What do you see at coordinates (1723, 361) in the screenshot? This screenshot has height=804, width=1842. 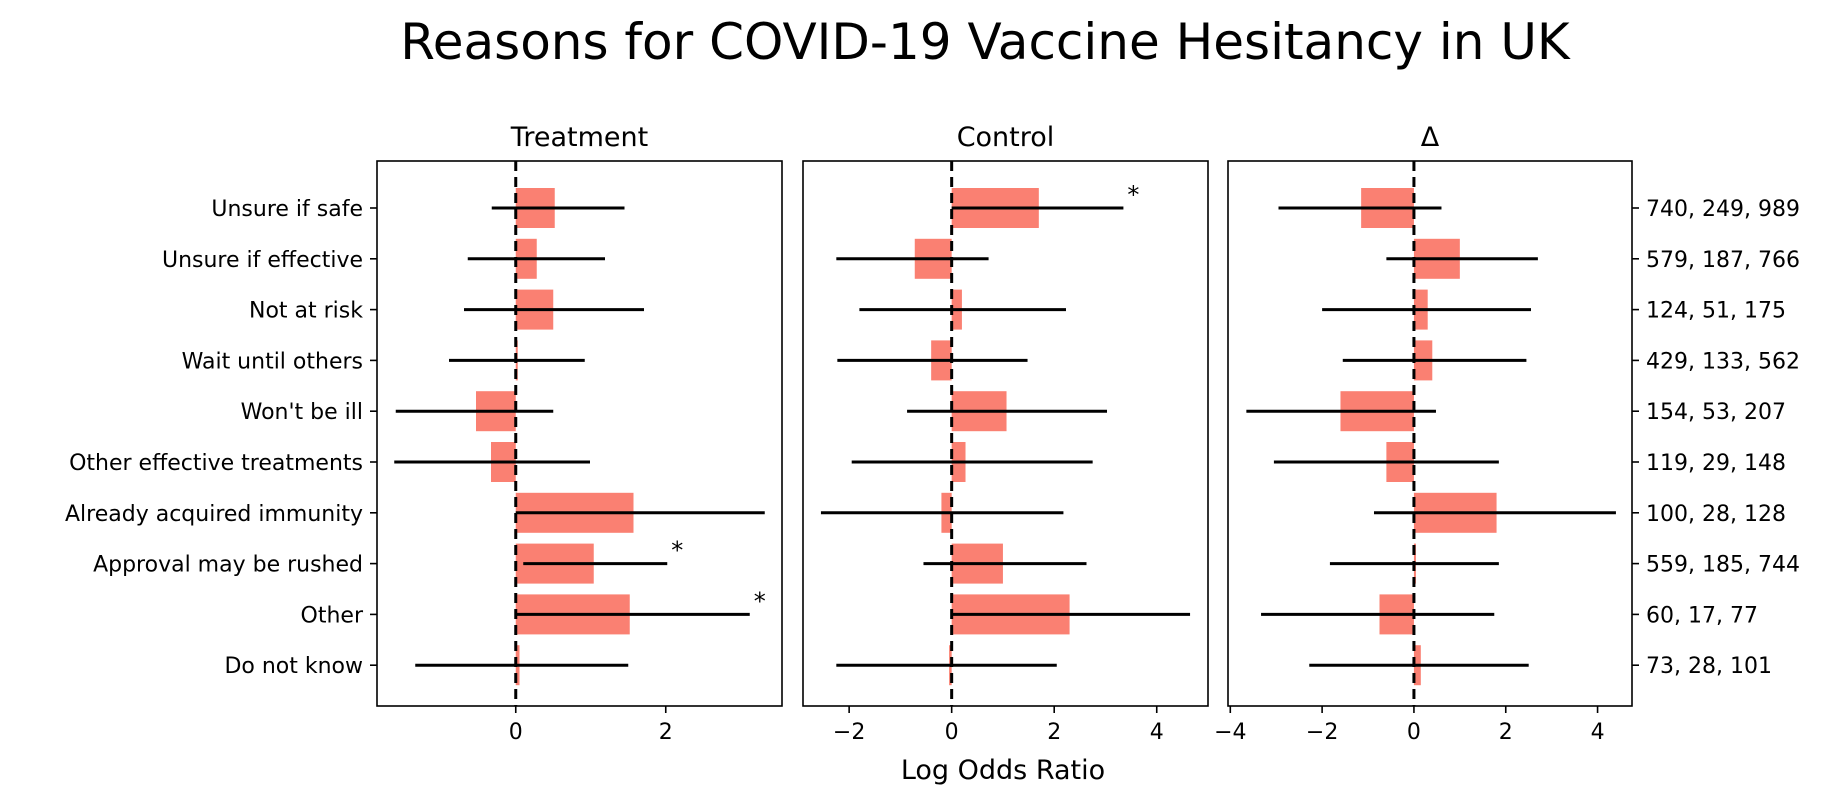 I see `count-label: 429, 133, 562` at bounding box center [1723, 361].